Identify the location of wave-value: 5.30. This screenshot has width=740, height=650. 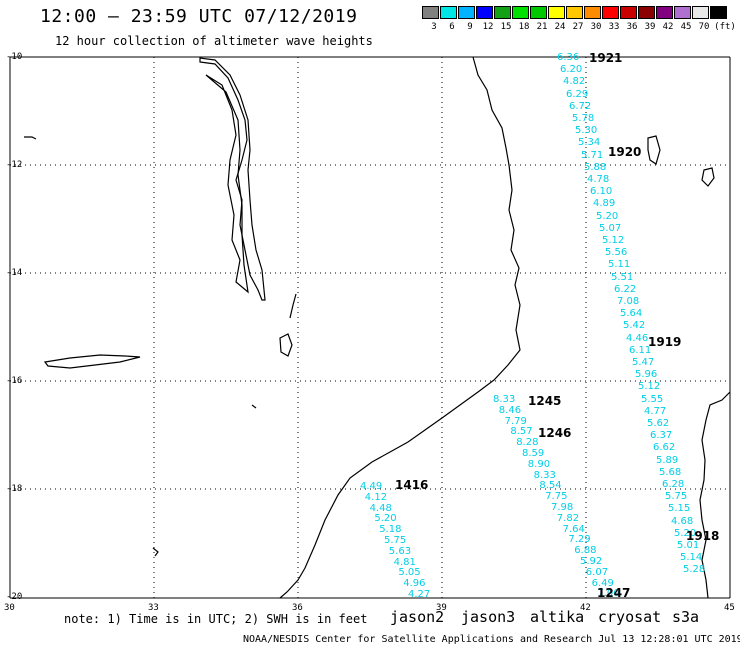
(586, 131).